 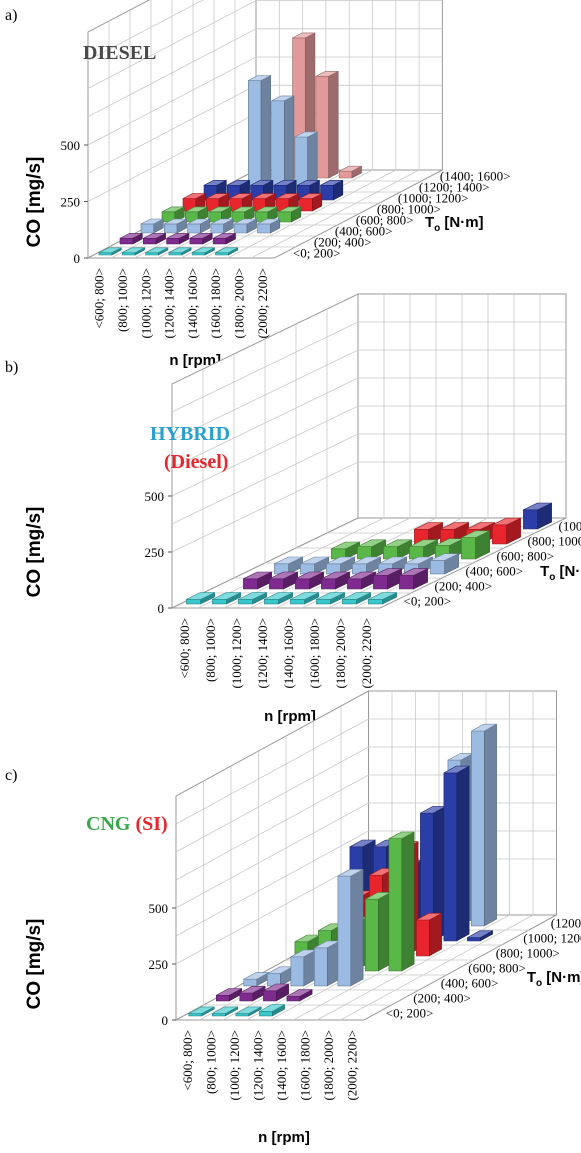 What do you see at coordinates (366, 653) in the screenshot?
I see `x-tick-label: (2000; 2200>` at bounding box center [366, 653].